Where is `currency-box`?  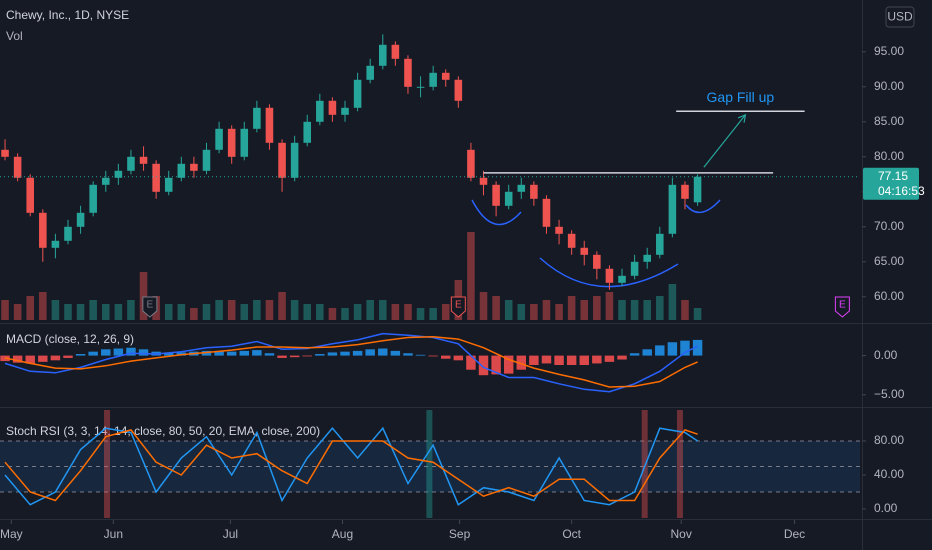 currency-box is located at coordinates (900, 17).